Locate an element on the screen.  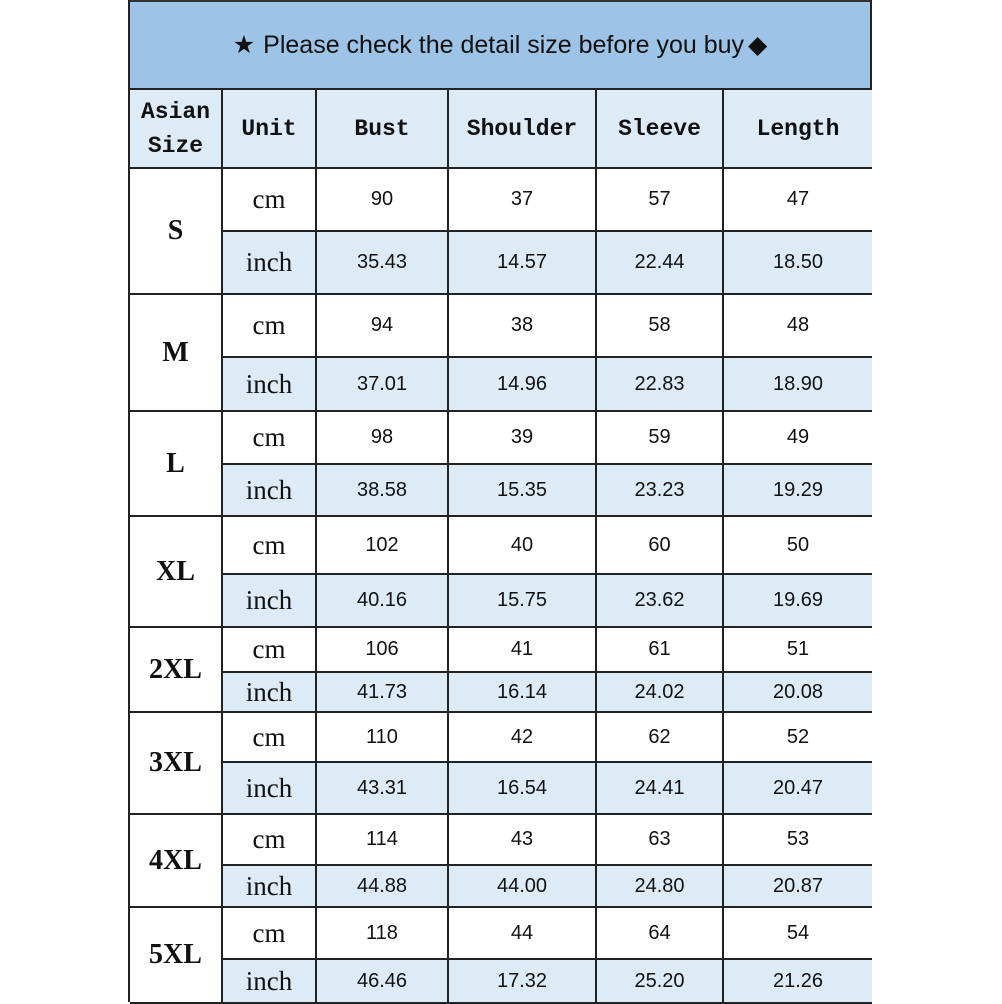
value-cm: 40 is located at coordinates (523, 546).